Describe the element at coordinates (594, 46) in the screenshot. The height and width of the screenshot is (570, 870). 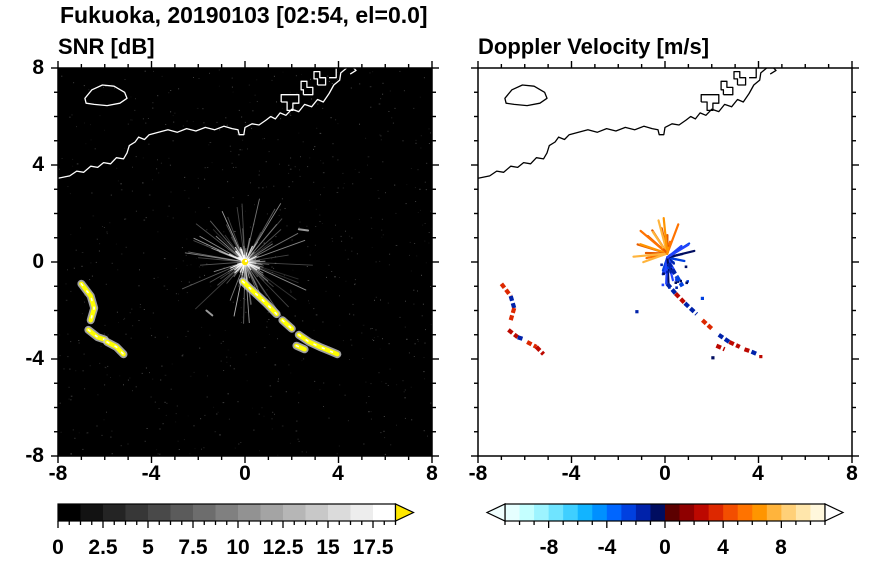
I see `panel-title-doppler: Doppler Velocity [m/s]` at that location.